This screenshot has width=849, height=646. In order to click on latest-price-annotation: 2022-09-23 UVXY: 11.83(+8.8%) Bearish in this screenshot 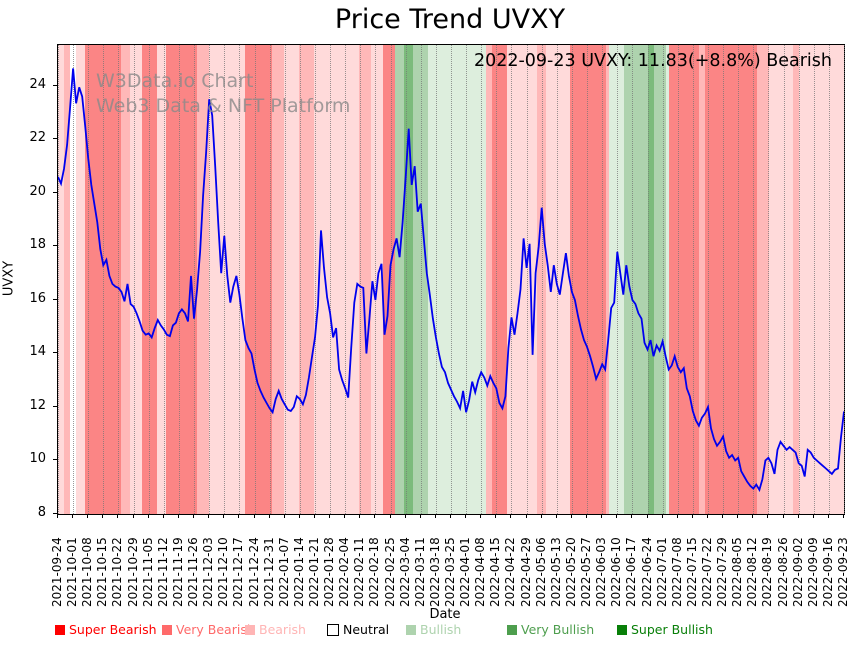, I will do `click(652, 61)`.